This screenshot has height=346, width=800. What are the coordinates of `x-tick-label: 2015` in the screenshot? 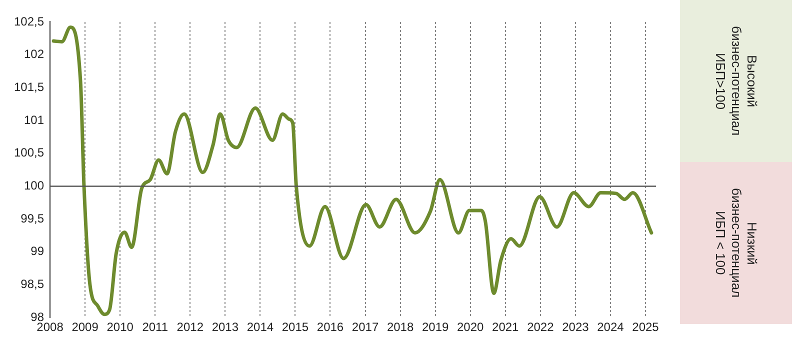 It's located at (295, 327).